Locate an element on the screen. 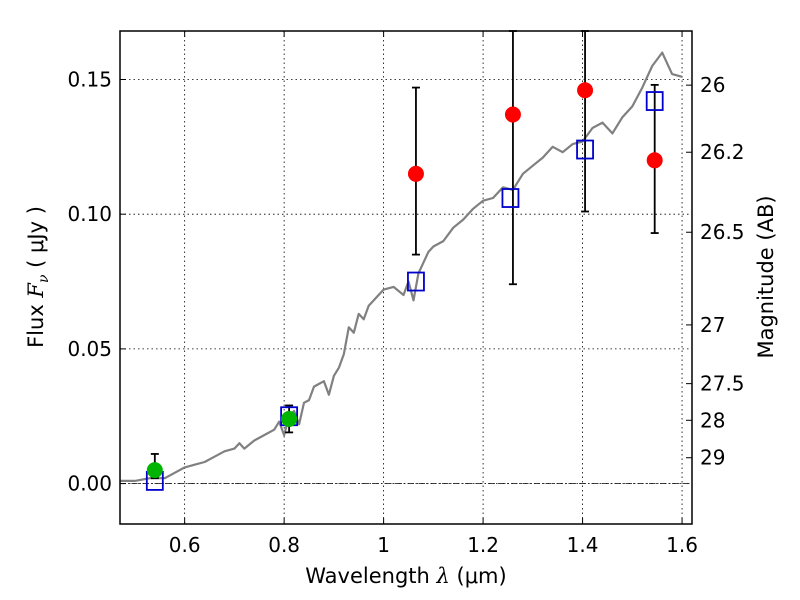  x-axis-title: Wavelength λ (μm) is located at coordinates (405, 576).